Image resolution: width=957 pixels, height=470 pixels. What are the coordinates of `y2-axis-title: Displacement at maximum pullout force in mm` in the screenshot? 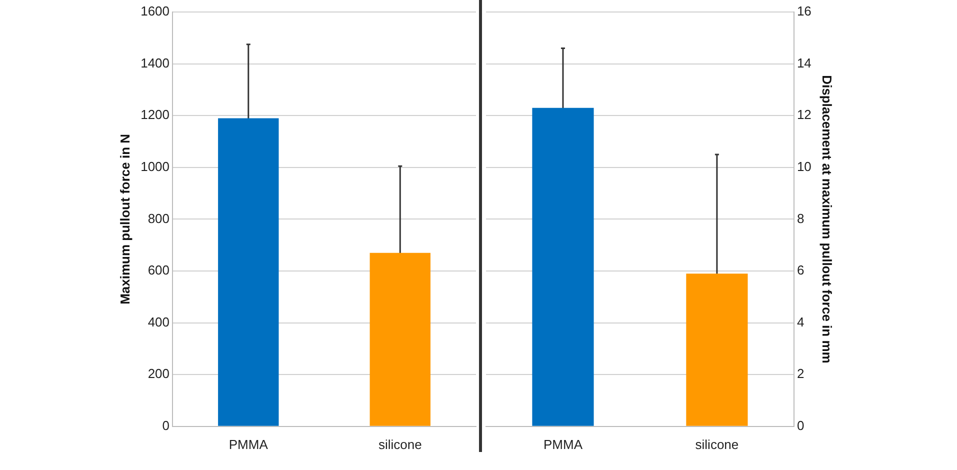 It's located at (827, 219).